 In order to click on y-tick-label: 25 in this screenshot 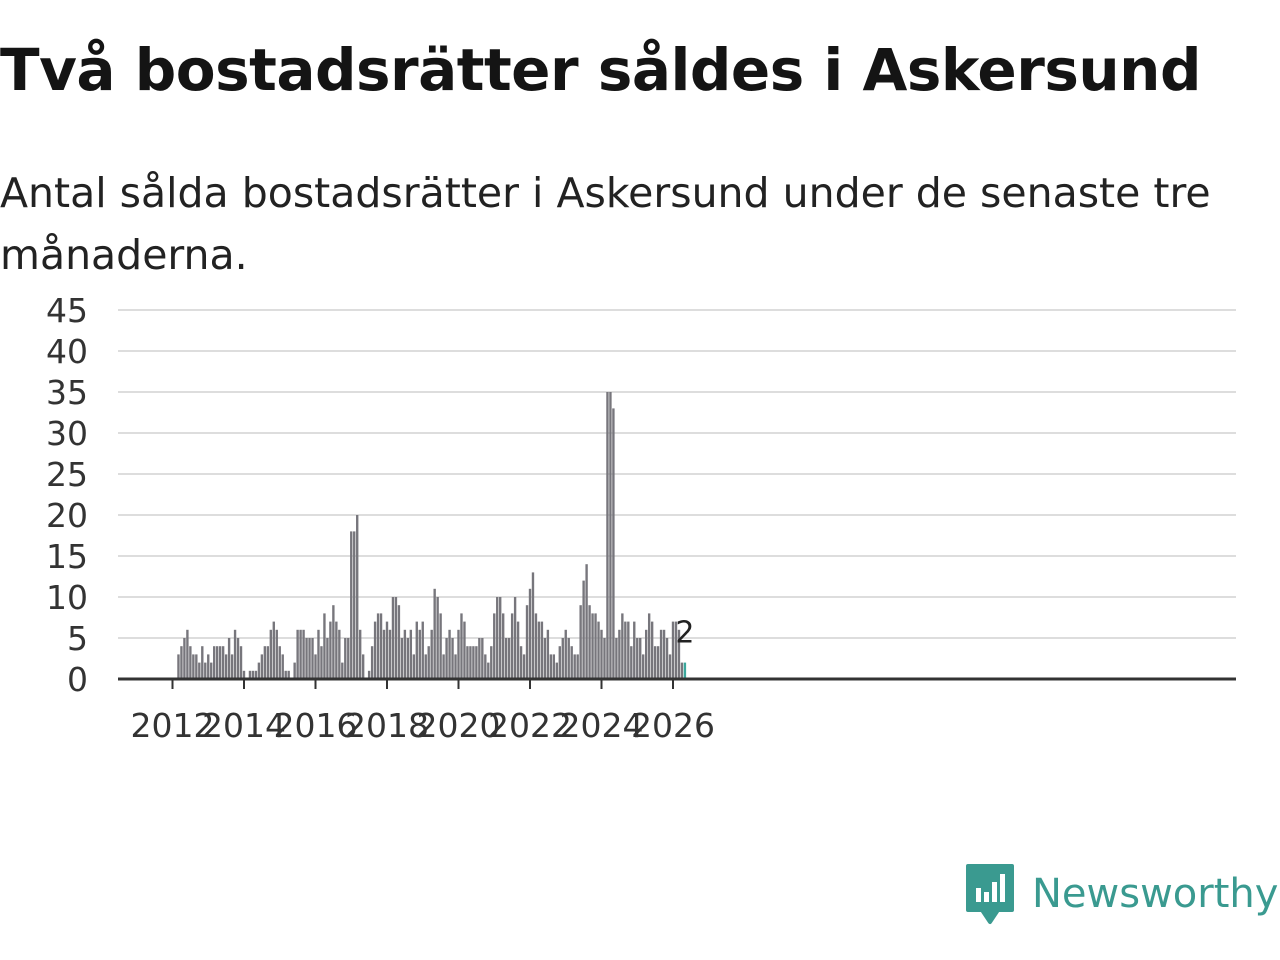, I will do `click(67, 474)`.